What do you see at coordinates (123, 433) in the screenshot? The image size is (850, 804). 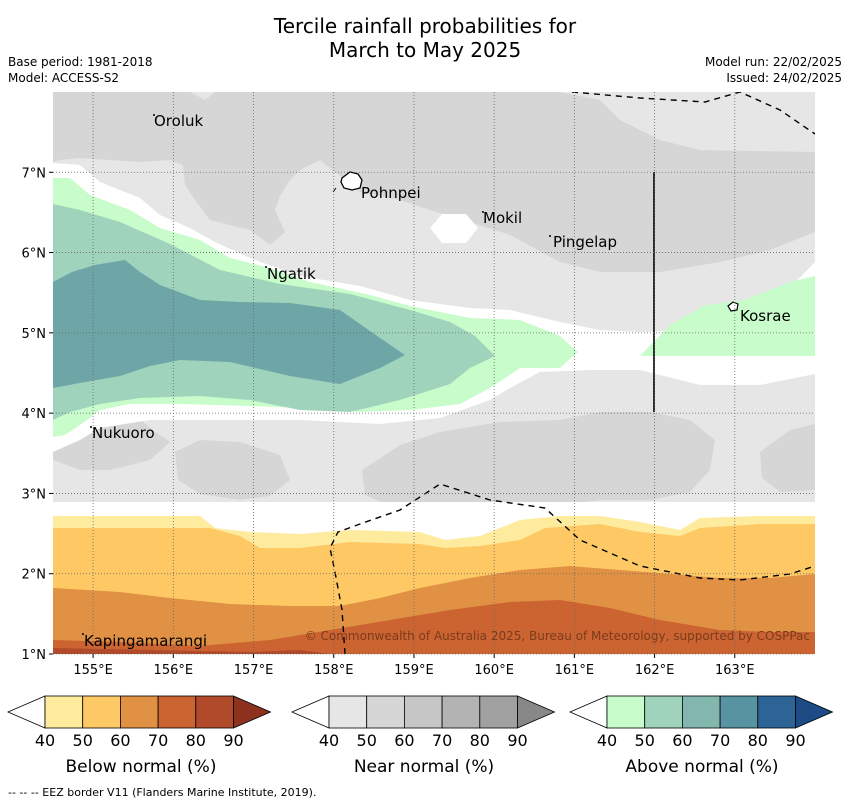 I see `place-label-nukuoro: Nukuoro` at bounding box center [123, 433].